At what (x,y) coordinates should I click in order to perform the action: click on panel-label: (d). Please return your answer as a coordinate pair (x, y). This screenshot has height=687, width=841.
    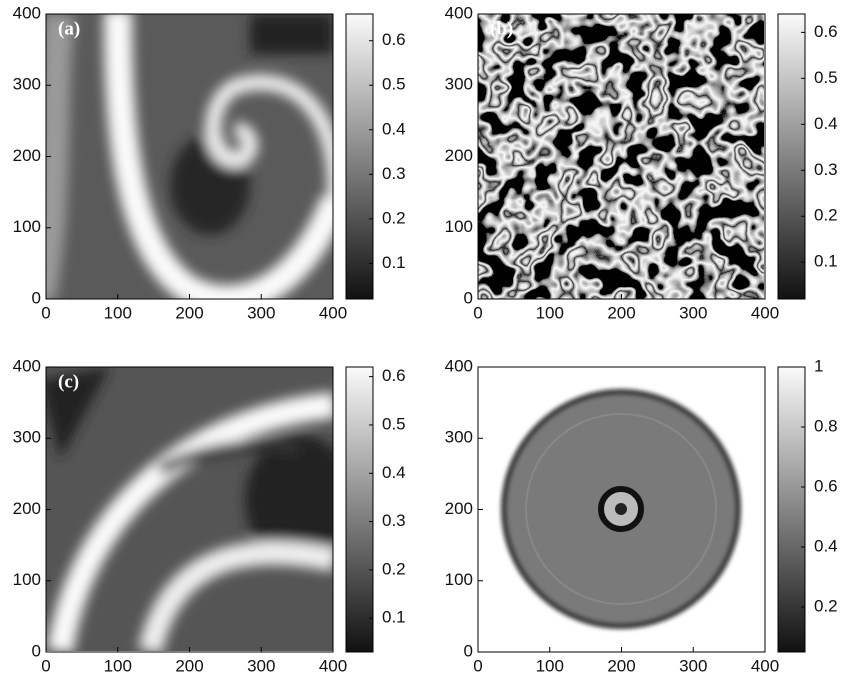
    Looking at the image, I should click on (501, 381).